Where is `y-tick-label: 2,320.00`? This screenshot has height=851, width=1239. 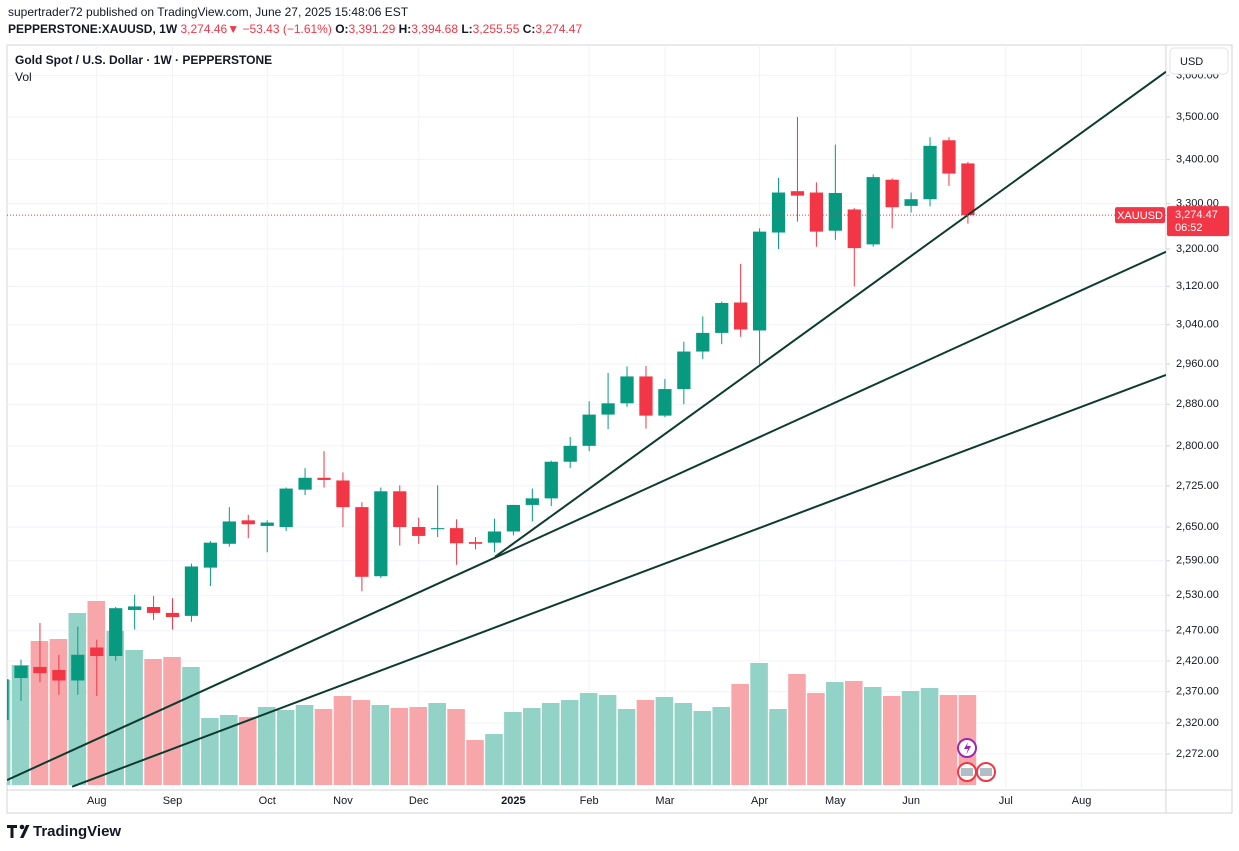 y-tick-label: 2,320.00 is located at coordinates (1197, 723).